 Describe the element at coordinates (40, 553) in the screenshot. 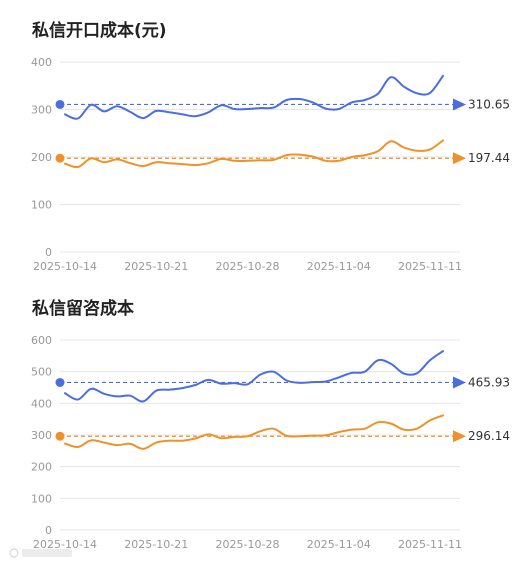

I see `watermark-logo` at that location.